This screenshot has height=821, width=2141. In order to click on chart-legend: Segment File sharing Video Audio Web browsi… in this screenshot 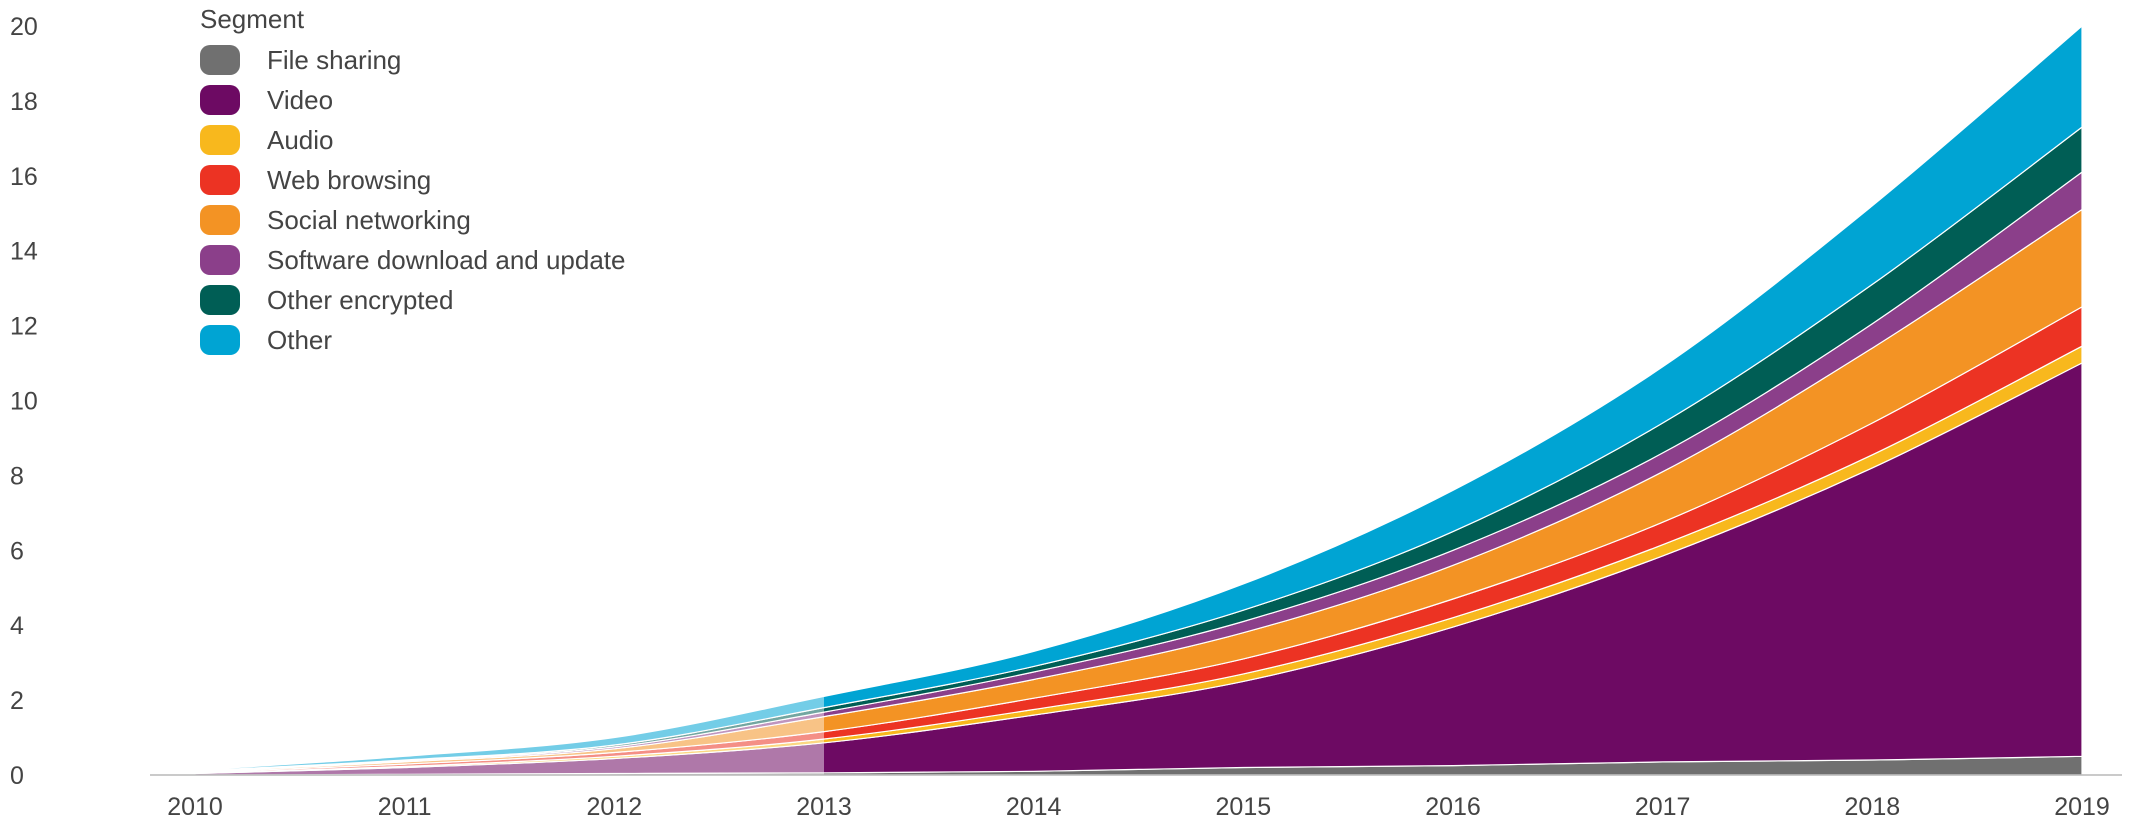, I will do `click(413, 179)`.